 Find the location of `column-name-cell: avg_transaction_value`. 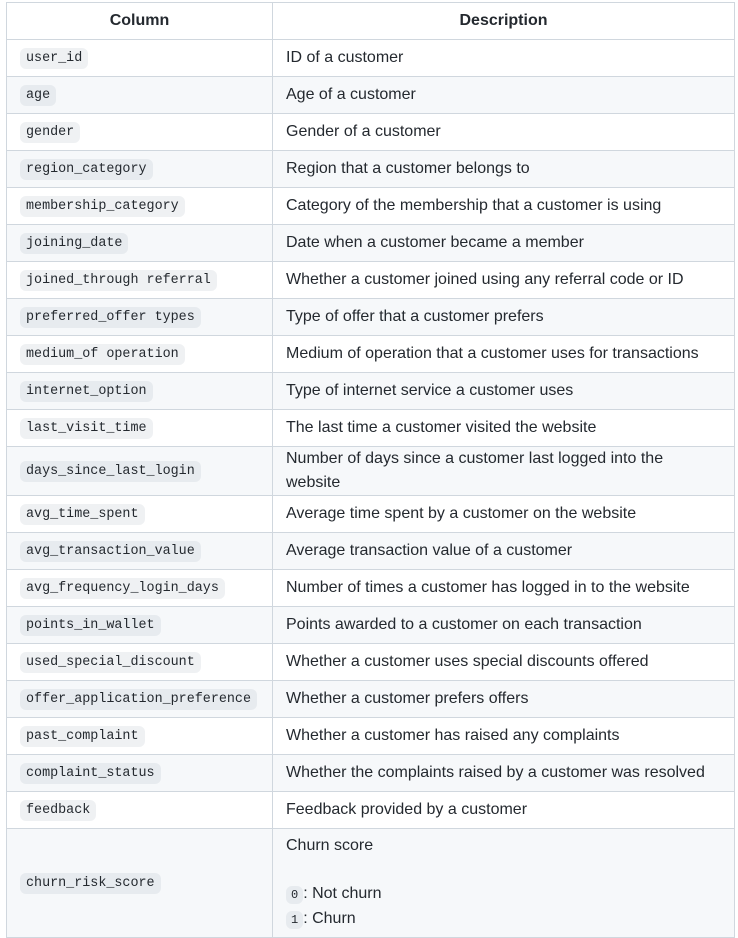

column-name-cell: avg_transaction_value is located at coordinates (139, 551).